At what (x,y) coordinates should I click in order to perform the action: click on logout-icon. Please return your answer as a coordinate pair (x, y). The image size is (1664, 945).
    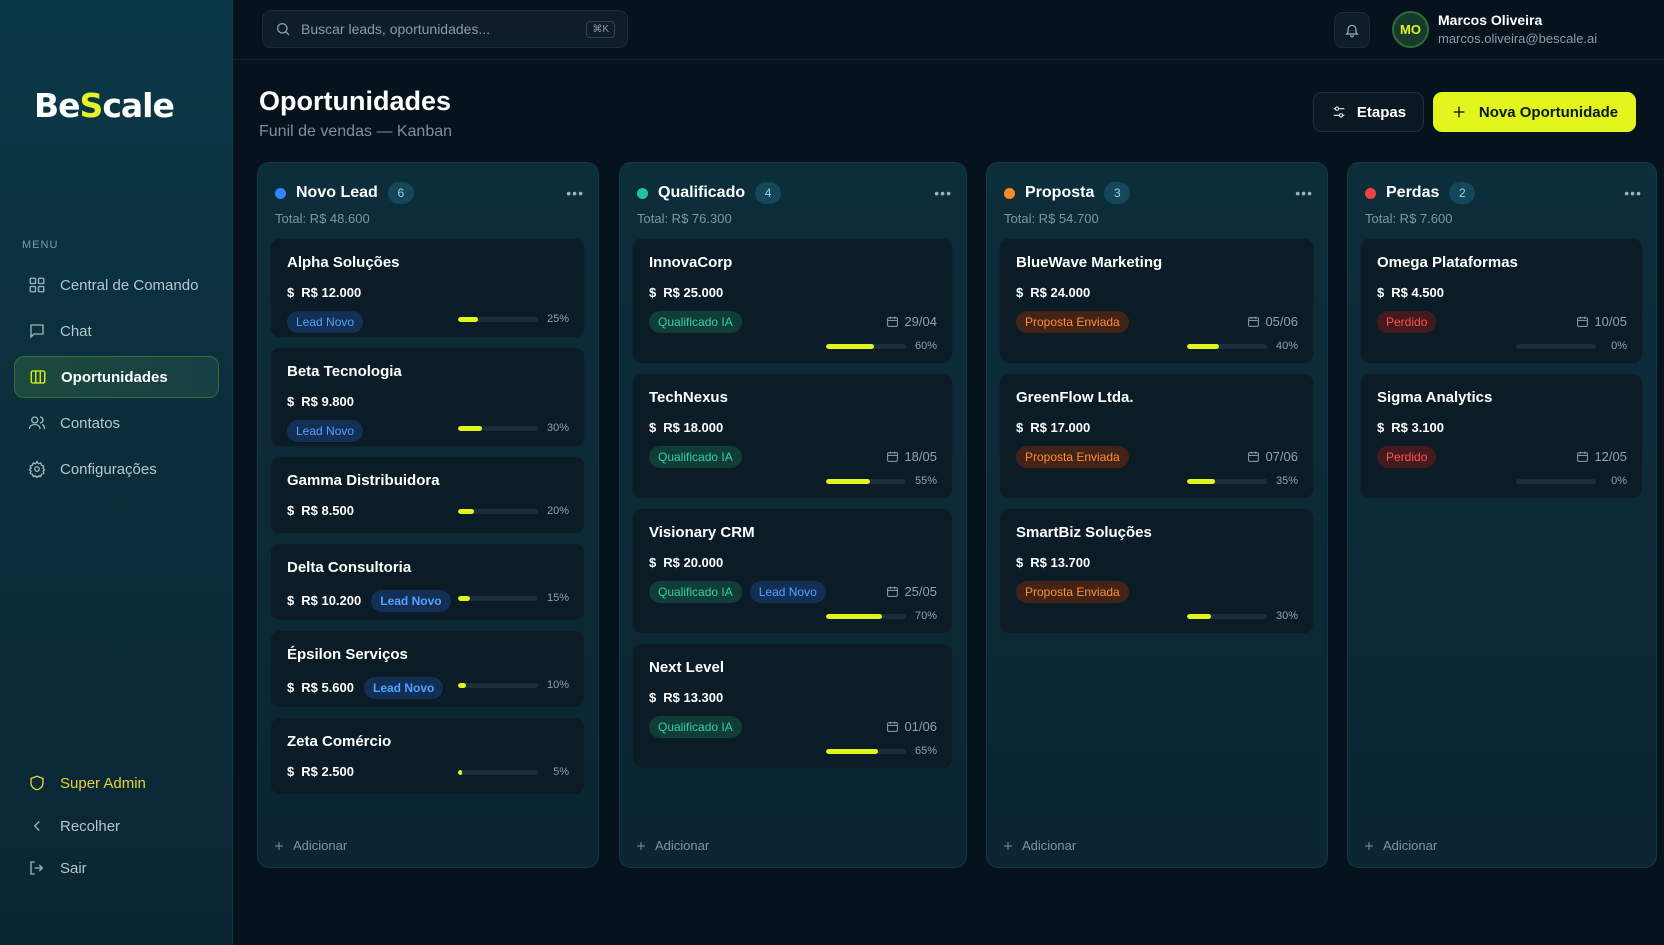
    Looking at the image, I should click on (37, 868).